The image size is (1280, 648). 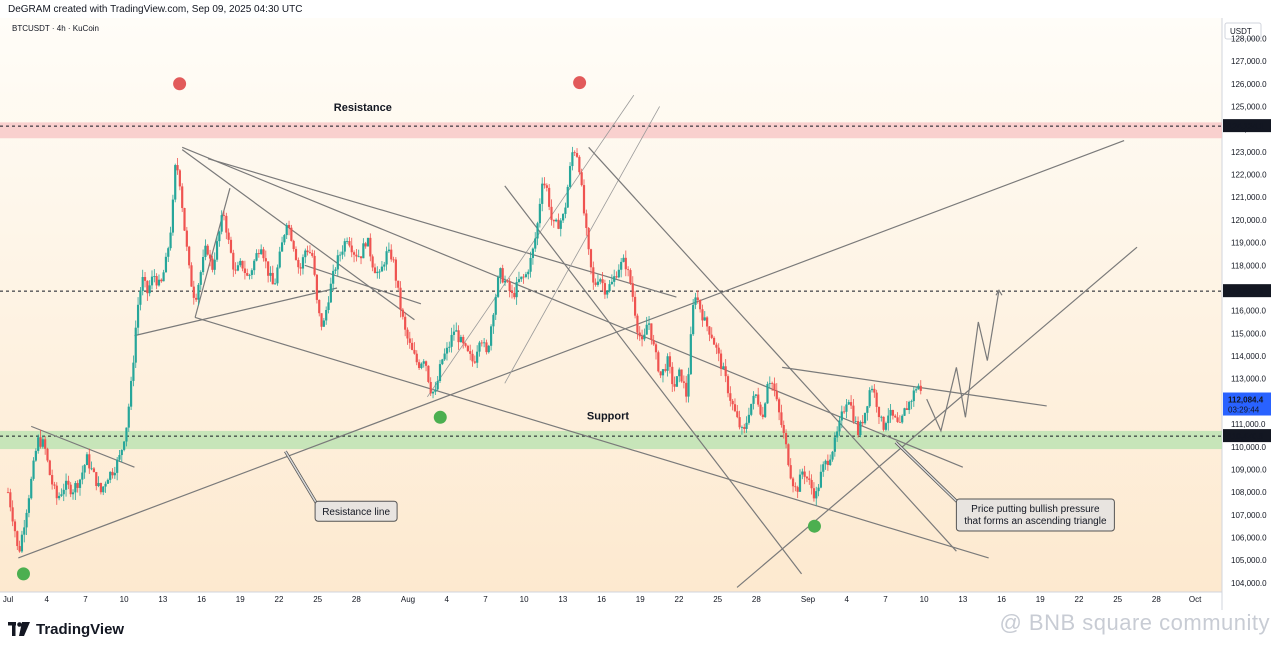 What do you see at coordinates (808, 599) in the screenshot?
I see `x-tick-label: Sep` at bounding box center [808, 599].